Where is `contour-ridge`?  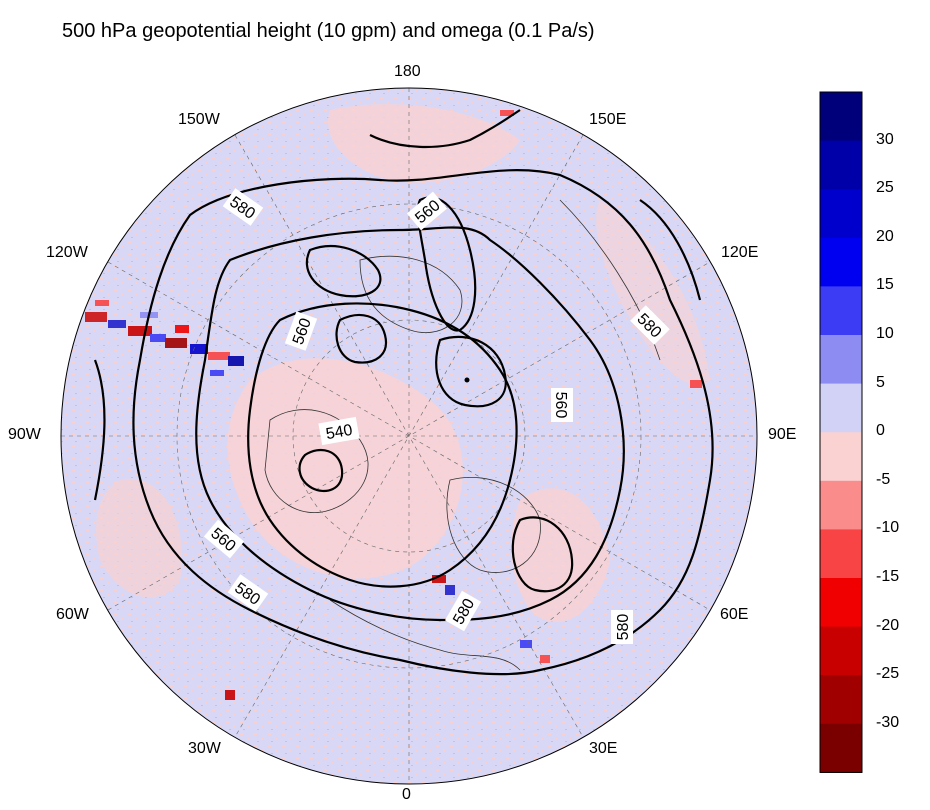
contour-ridge is located at coordinates (446, 264).